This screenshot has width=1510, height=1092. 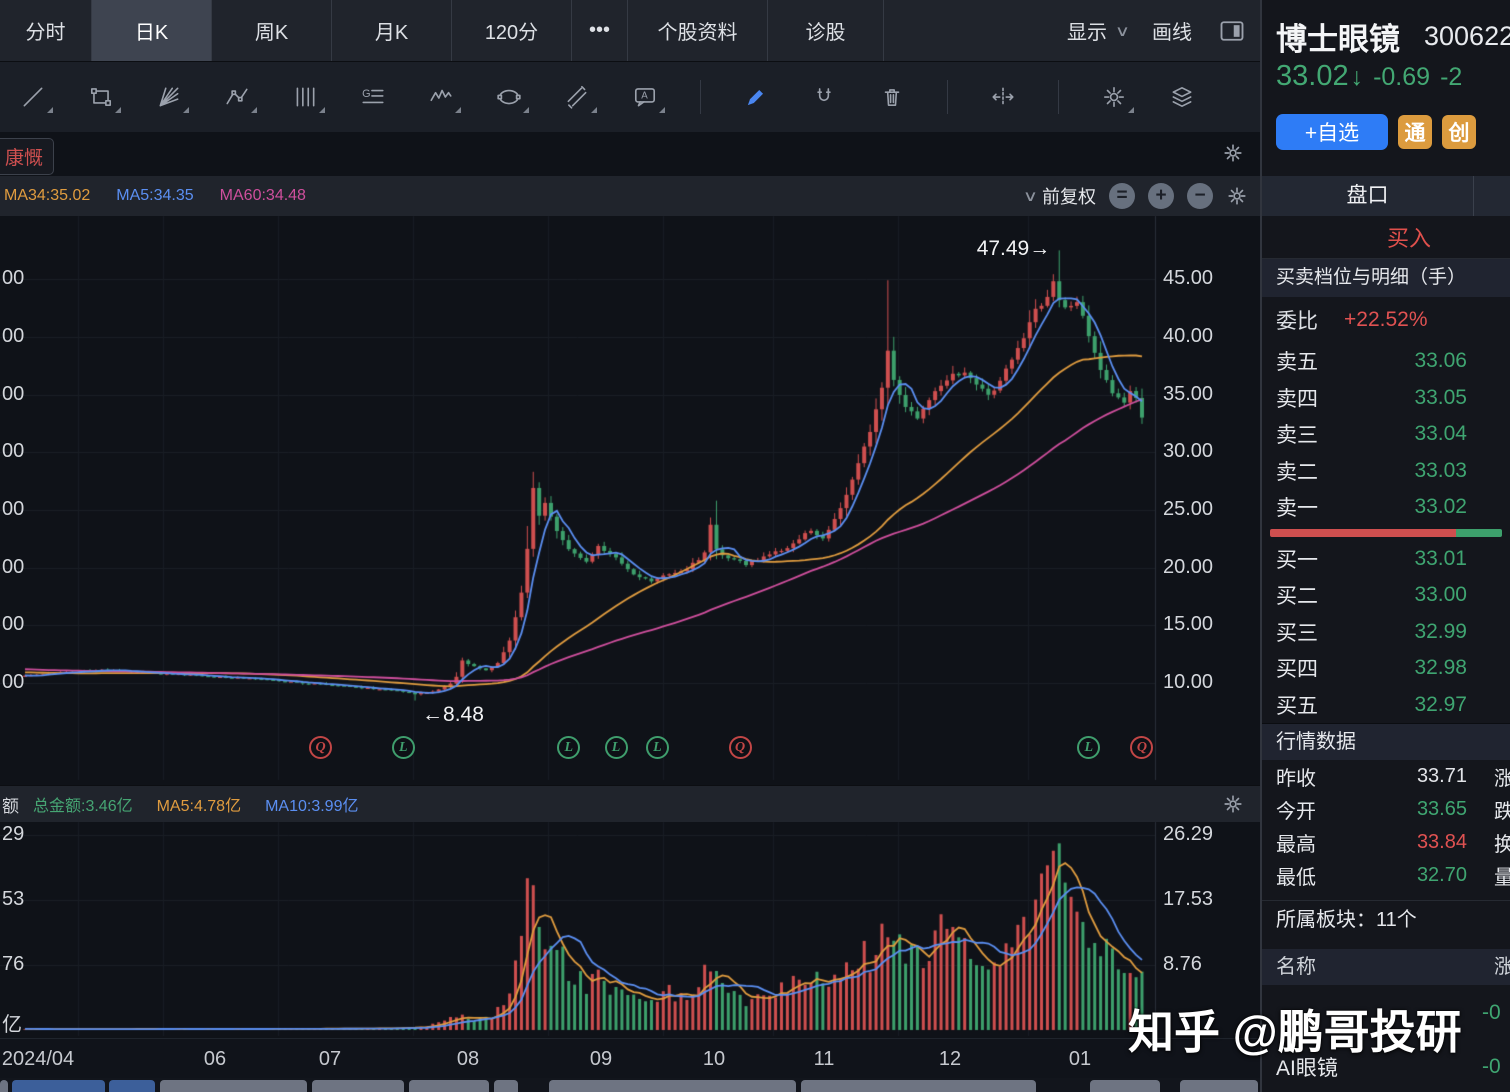 What do you see at coordinates (892, 97) in the screenshot?
I see `delete-icon` at bounding box center [892, 97].